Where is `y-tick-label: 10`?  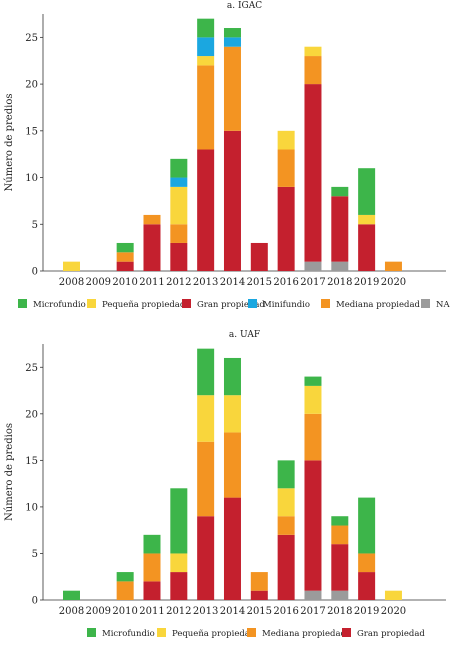 y-tick-label: 10 is located at coordinates (31, 178).